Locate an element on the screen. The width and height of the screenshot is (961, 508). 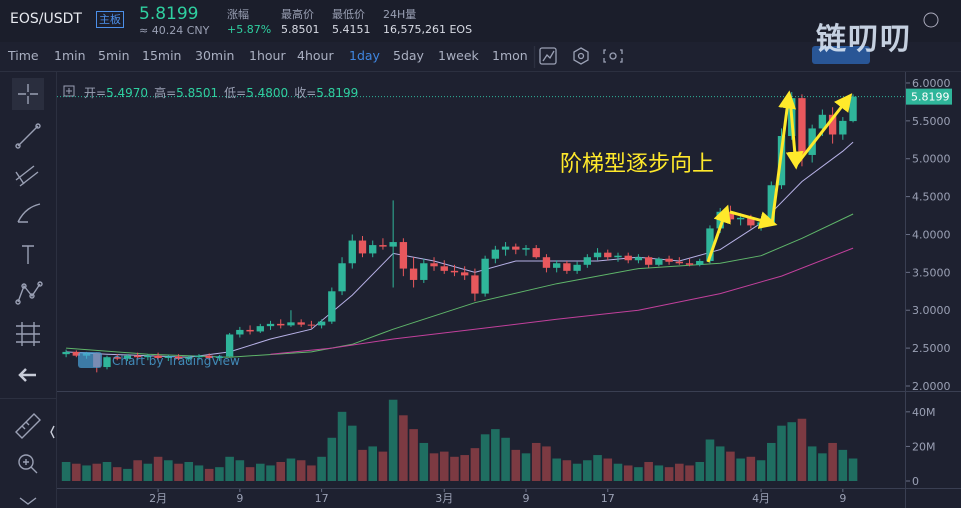
interval-button: 1day is located at coordinates (364, 55).